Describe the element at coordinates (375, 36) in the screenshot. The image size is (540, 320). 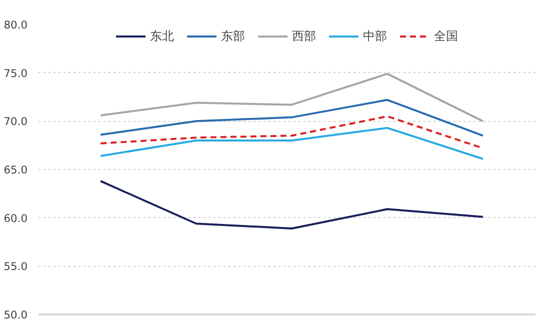
I see `legend-label: 中部` at that location.